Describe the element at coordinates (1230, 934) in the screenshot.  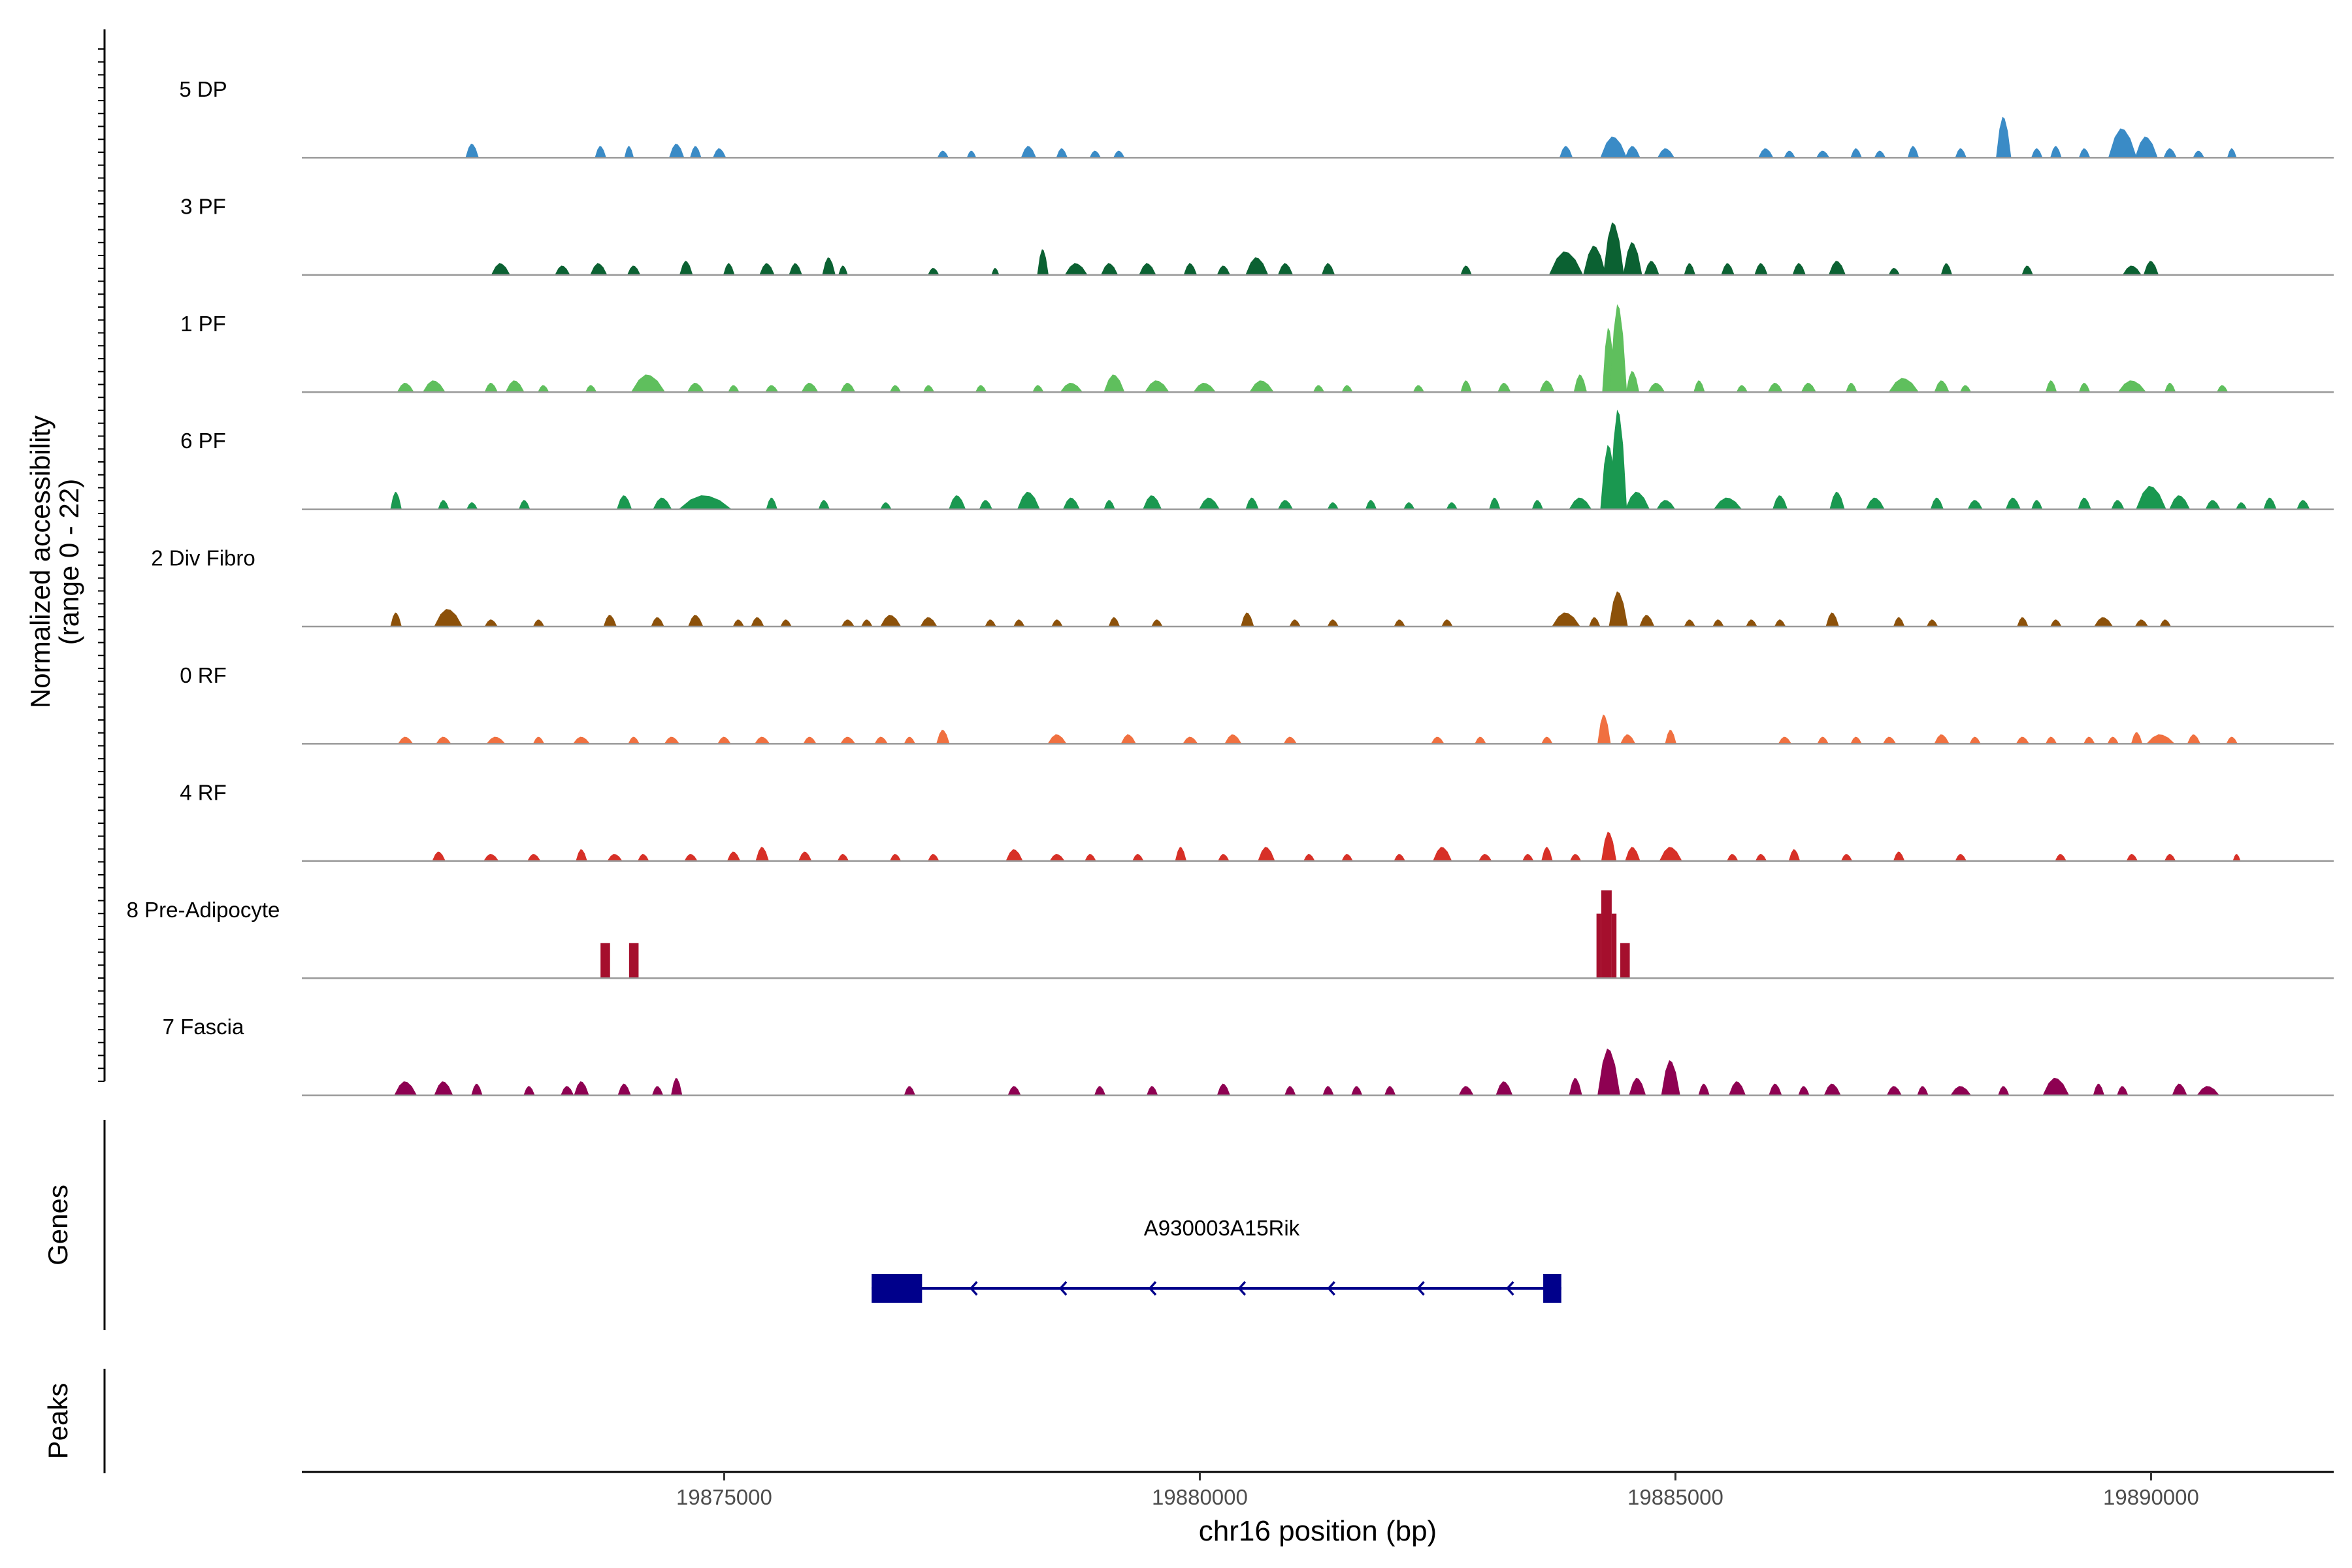
I see `track: 8 Pre-Adipocyte` at that location.